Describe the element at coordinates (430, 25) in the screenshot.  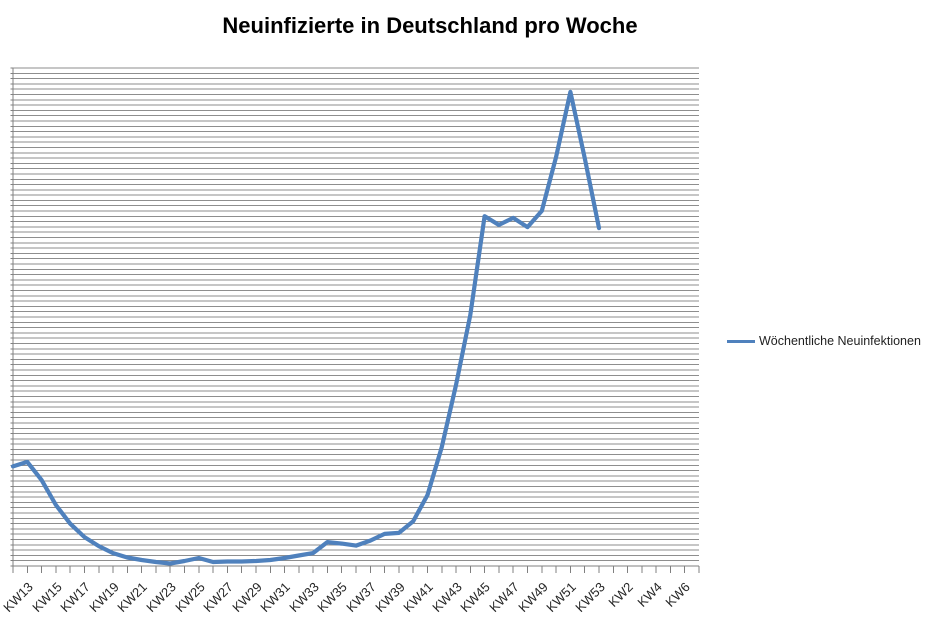
I see `chart-title: Neuinfizierte in Deutschland pro Woche` at that location.